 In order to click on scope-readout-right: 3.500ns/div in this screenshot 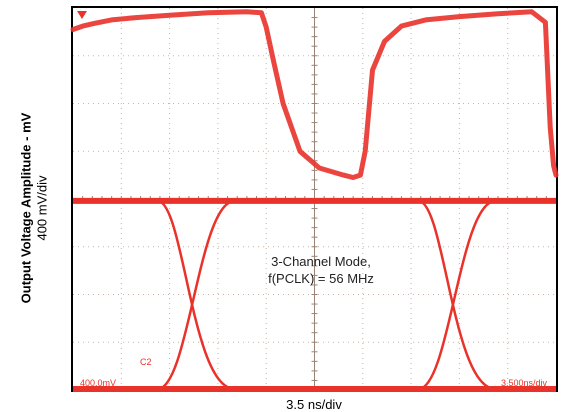, I will do `click(524, 383)`.